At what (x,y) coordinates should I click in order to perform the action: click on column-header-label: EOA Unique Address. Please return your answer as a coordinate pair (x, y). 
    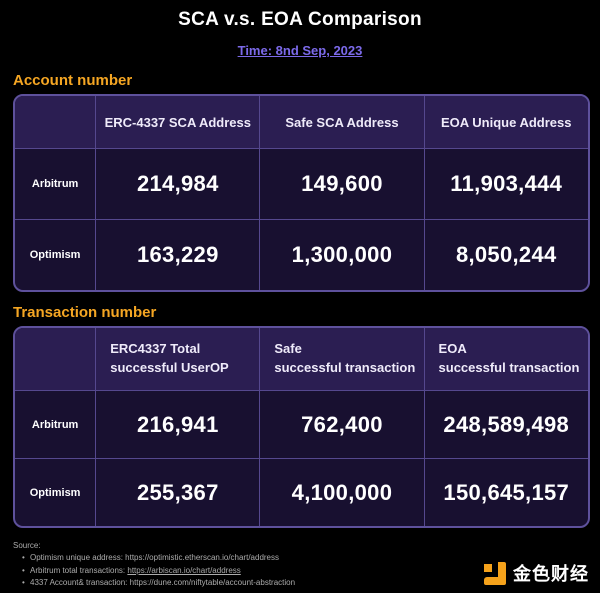
    Looking at the image, I should click on (506, 122).